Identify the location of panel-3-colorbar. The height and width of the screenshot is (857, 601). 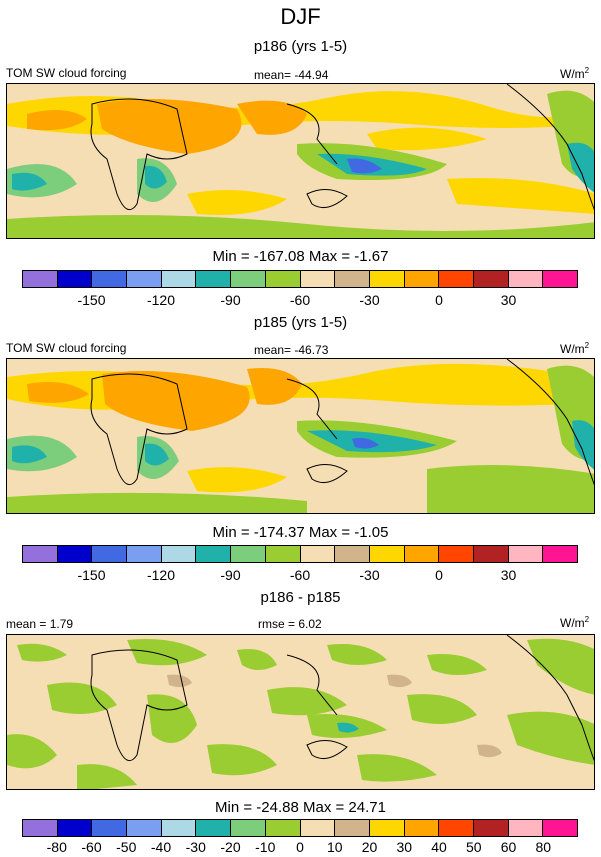
(300, 828).